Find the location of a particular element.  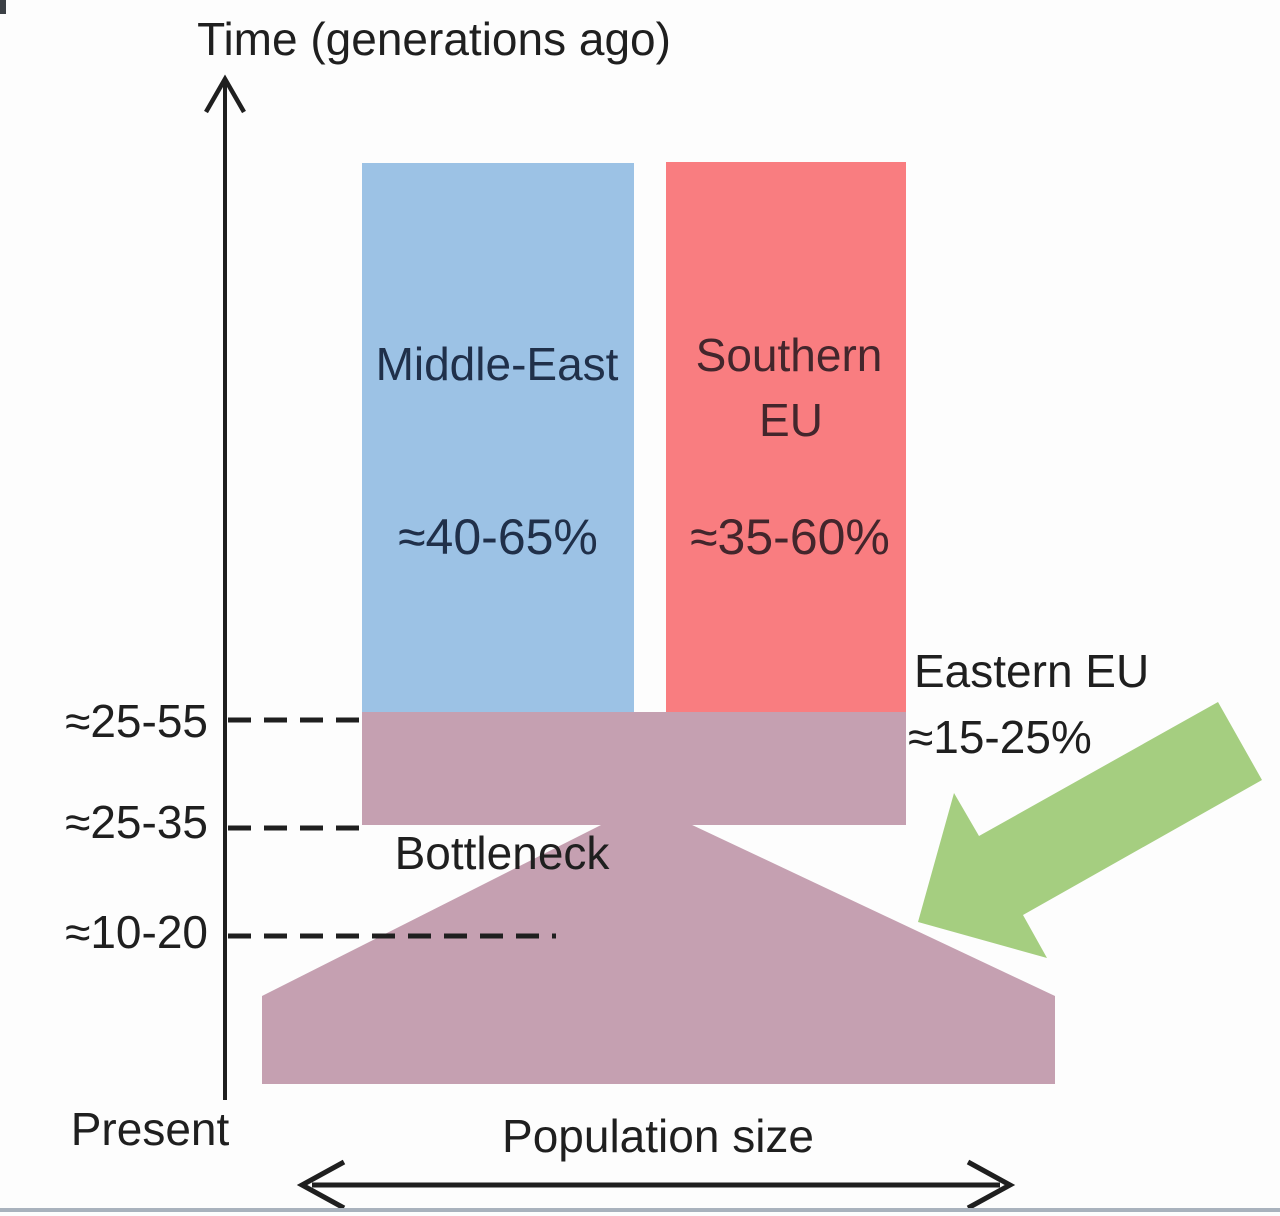

present-label: Present is located at coordinates (150, 1129).